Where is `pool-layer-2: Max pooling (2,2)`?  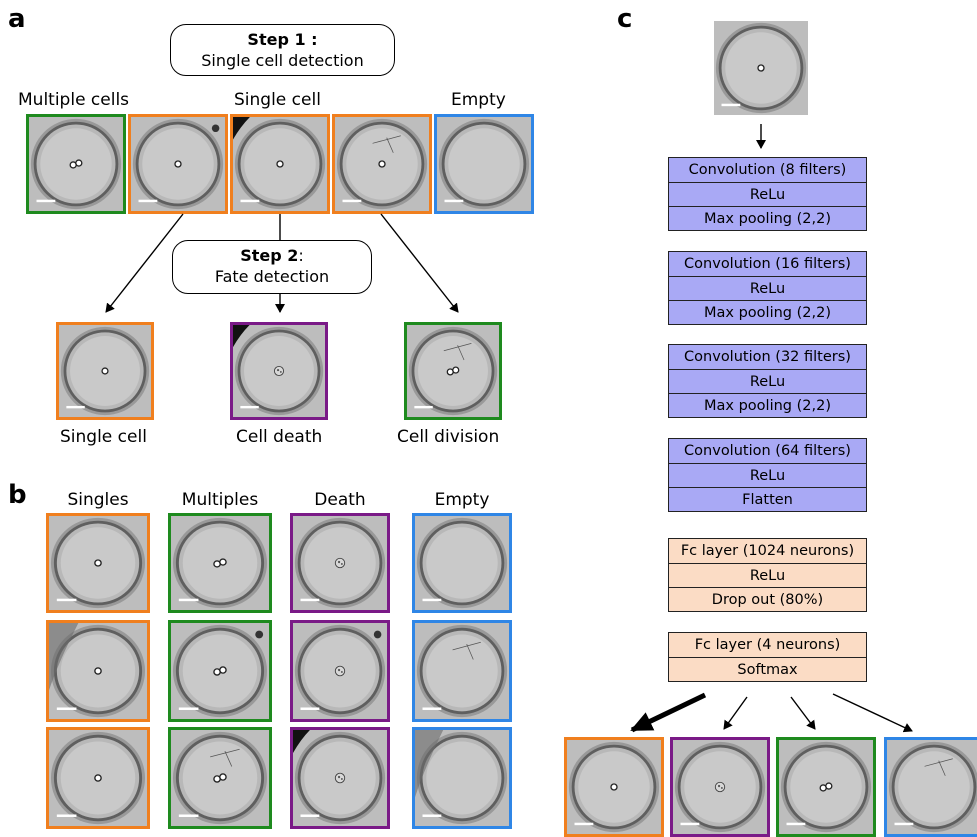 pool-layer-2: Max pooling (2,2) is located at coordinates (767, 312).